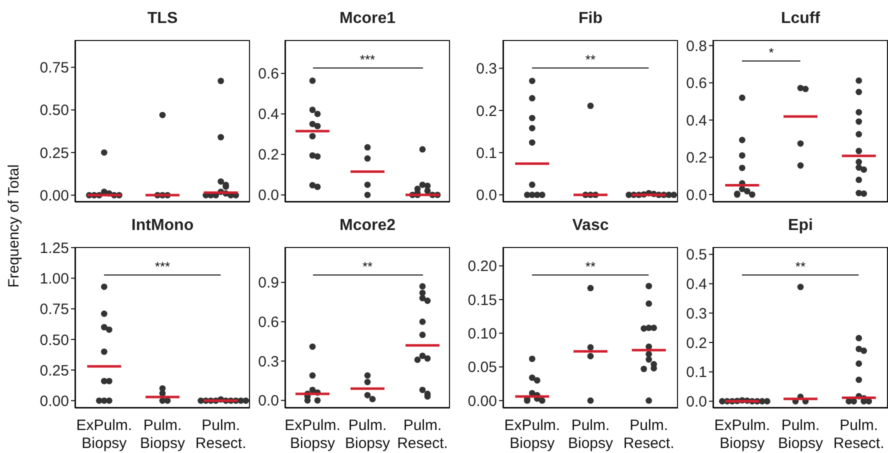 Image resolution: width=888 pixels, height=453 pixels. Describe the element at coordinates (482, 267) in the screenshot. I see `y-tick-label: 0.20` at that location.